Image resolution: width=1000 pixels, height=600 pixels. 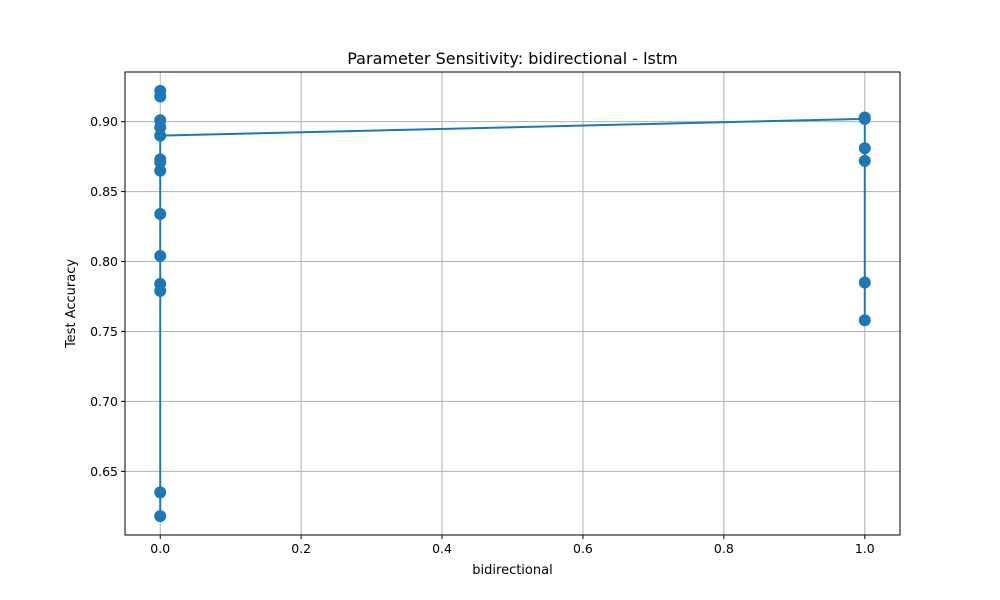 What do you see at coordinates (104, 261) in the screenshot?
I see `y-tick-label: 0.80` at bounding box center [104, 261].